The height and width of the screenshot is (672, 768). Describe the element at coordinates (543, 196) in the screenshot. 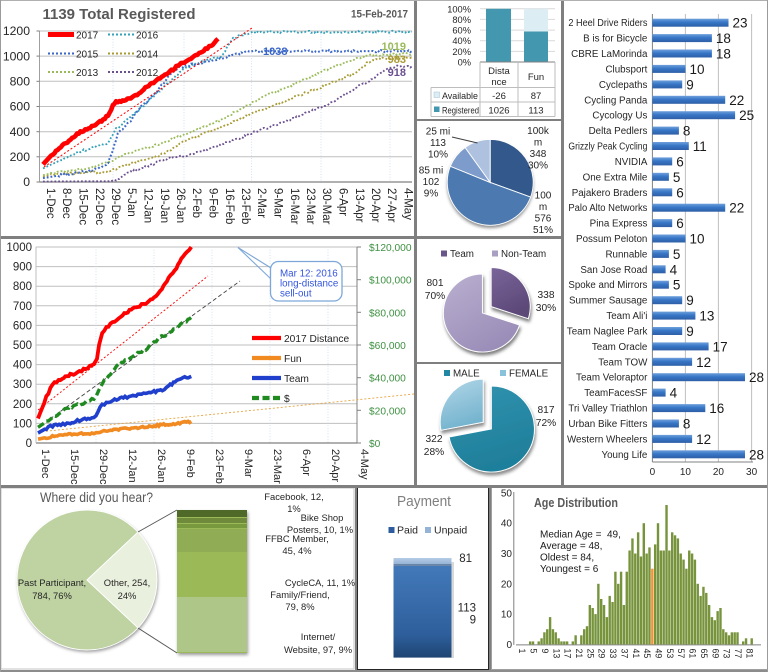

I see `svg-text: 100` at that location.